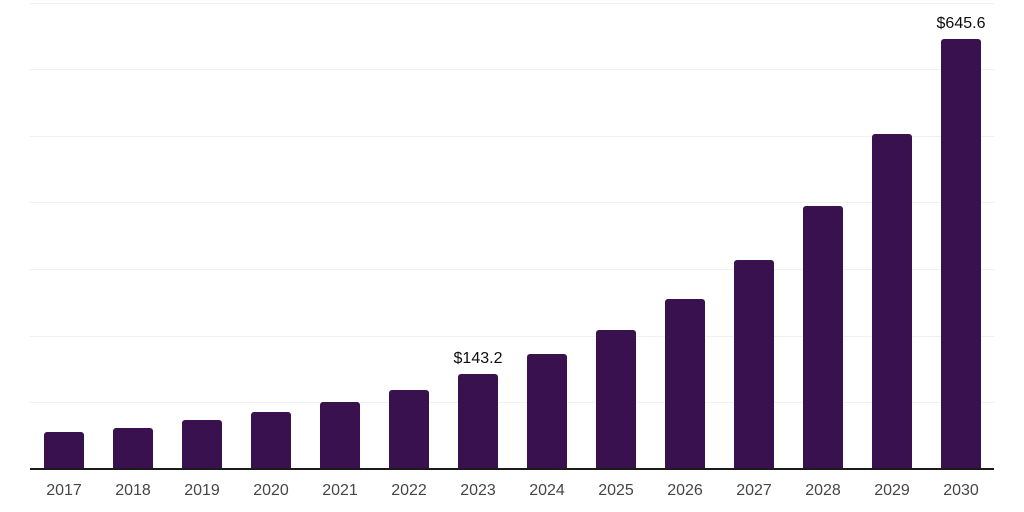  I want to click on bar-2018, so click(133, 448).